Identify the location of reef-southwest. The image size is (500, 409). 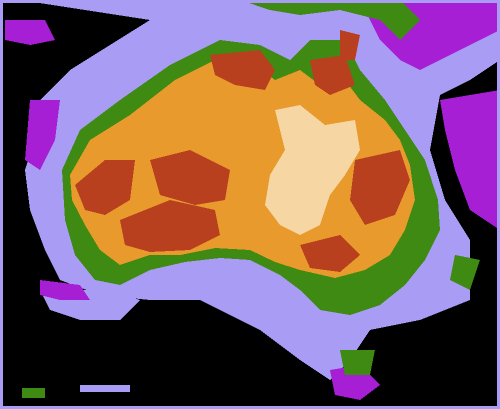
(65, 290).